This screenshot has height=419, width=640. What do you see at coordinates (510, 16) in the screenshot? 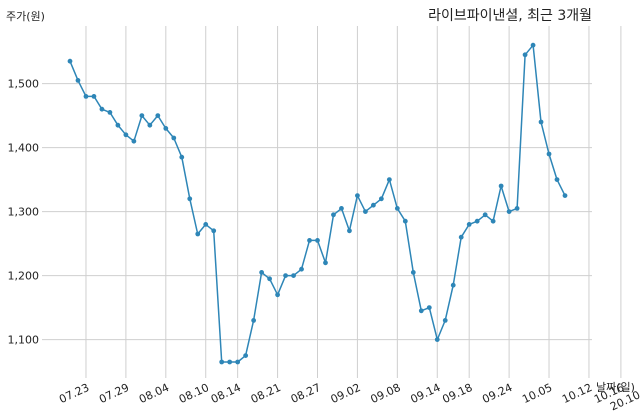
I see `chart-title: 라이브파이낸셜, 최근 3개월` at bounding box center [510, 16].